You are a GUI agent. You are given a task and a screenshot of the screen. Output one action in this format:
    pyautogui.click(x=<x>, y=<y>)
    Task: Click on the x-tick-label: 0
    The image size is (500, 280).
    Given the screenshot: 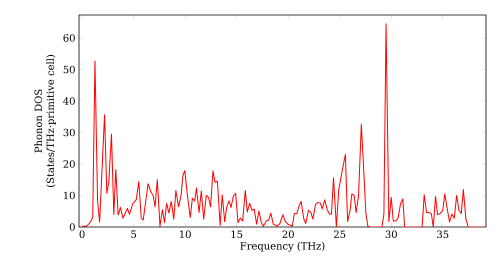 What is the action you would take?
    pyautogui.click(x=82, y=234)
    